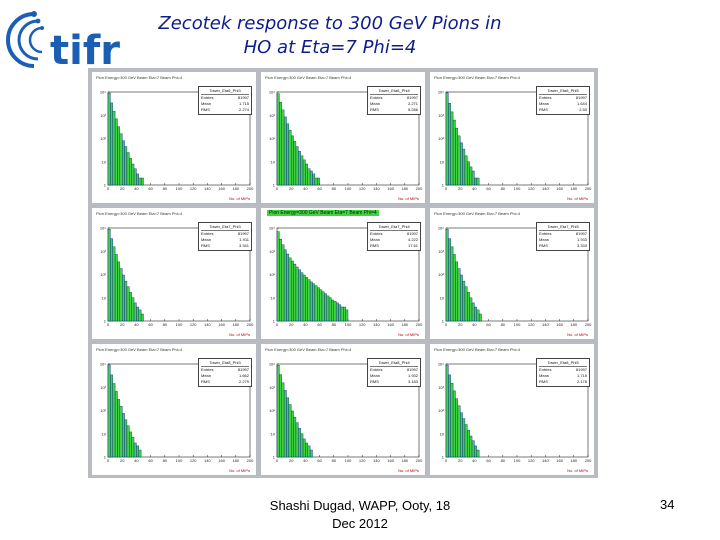  Describe the element at coordinates (243, 109) in the screenshot. I see `stats-value: 2.274` at that location.